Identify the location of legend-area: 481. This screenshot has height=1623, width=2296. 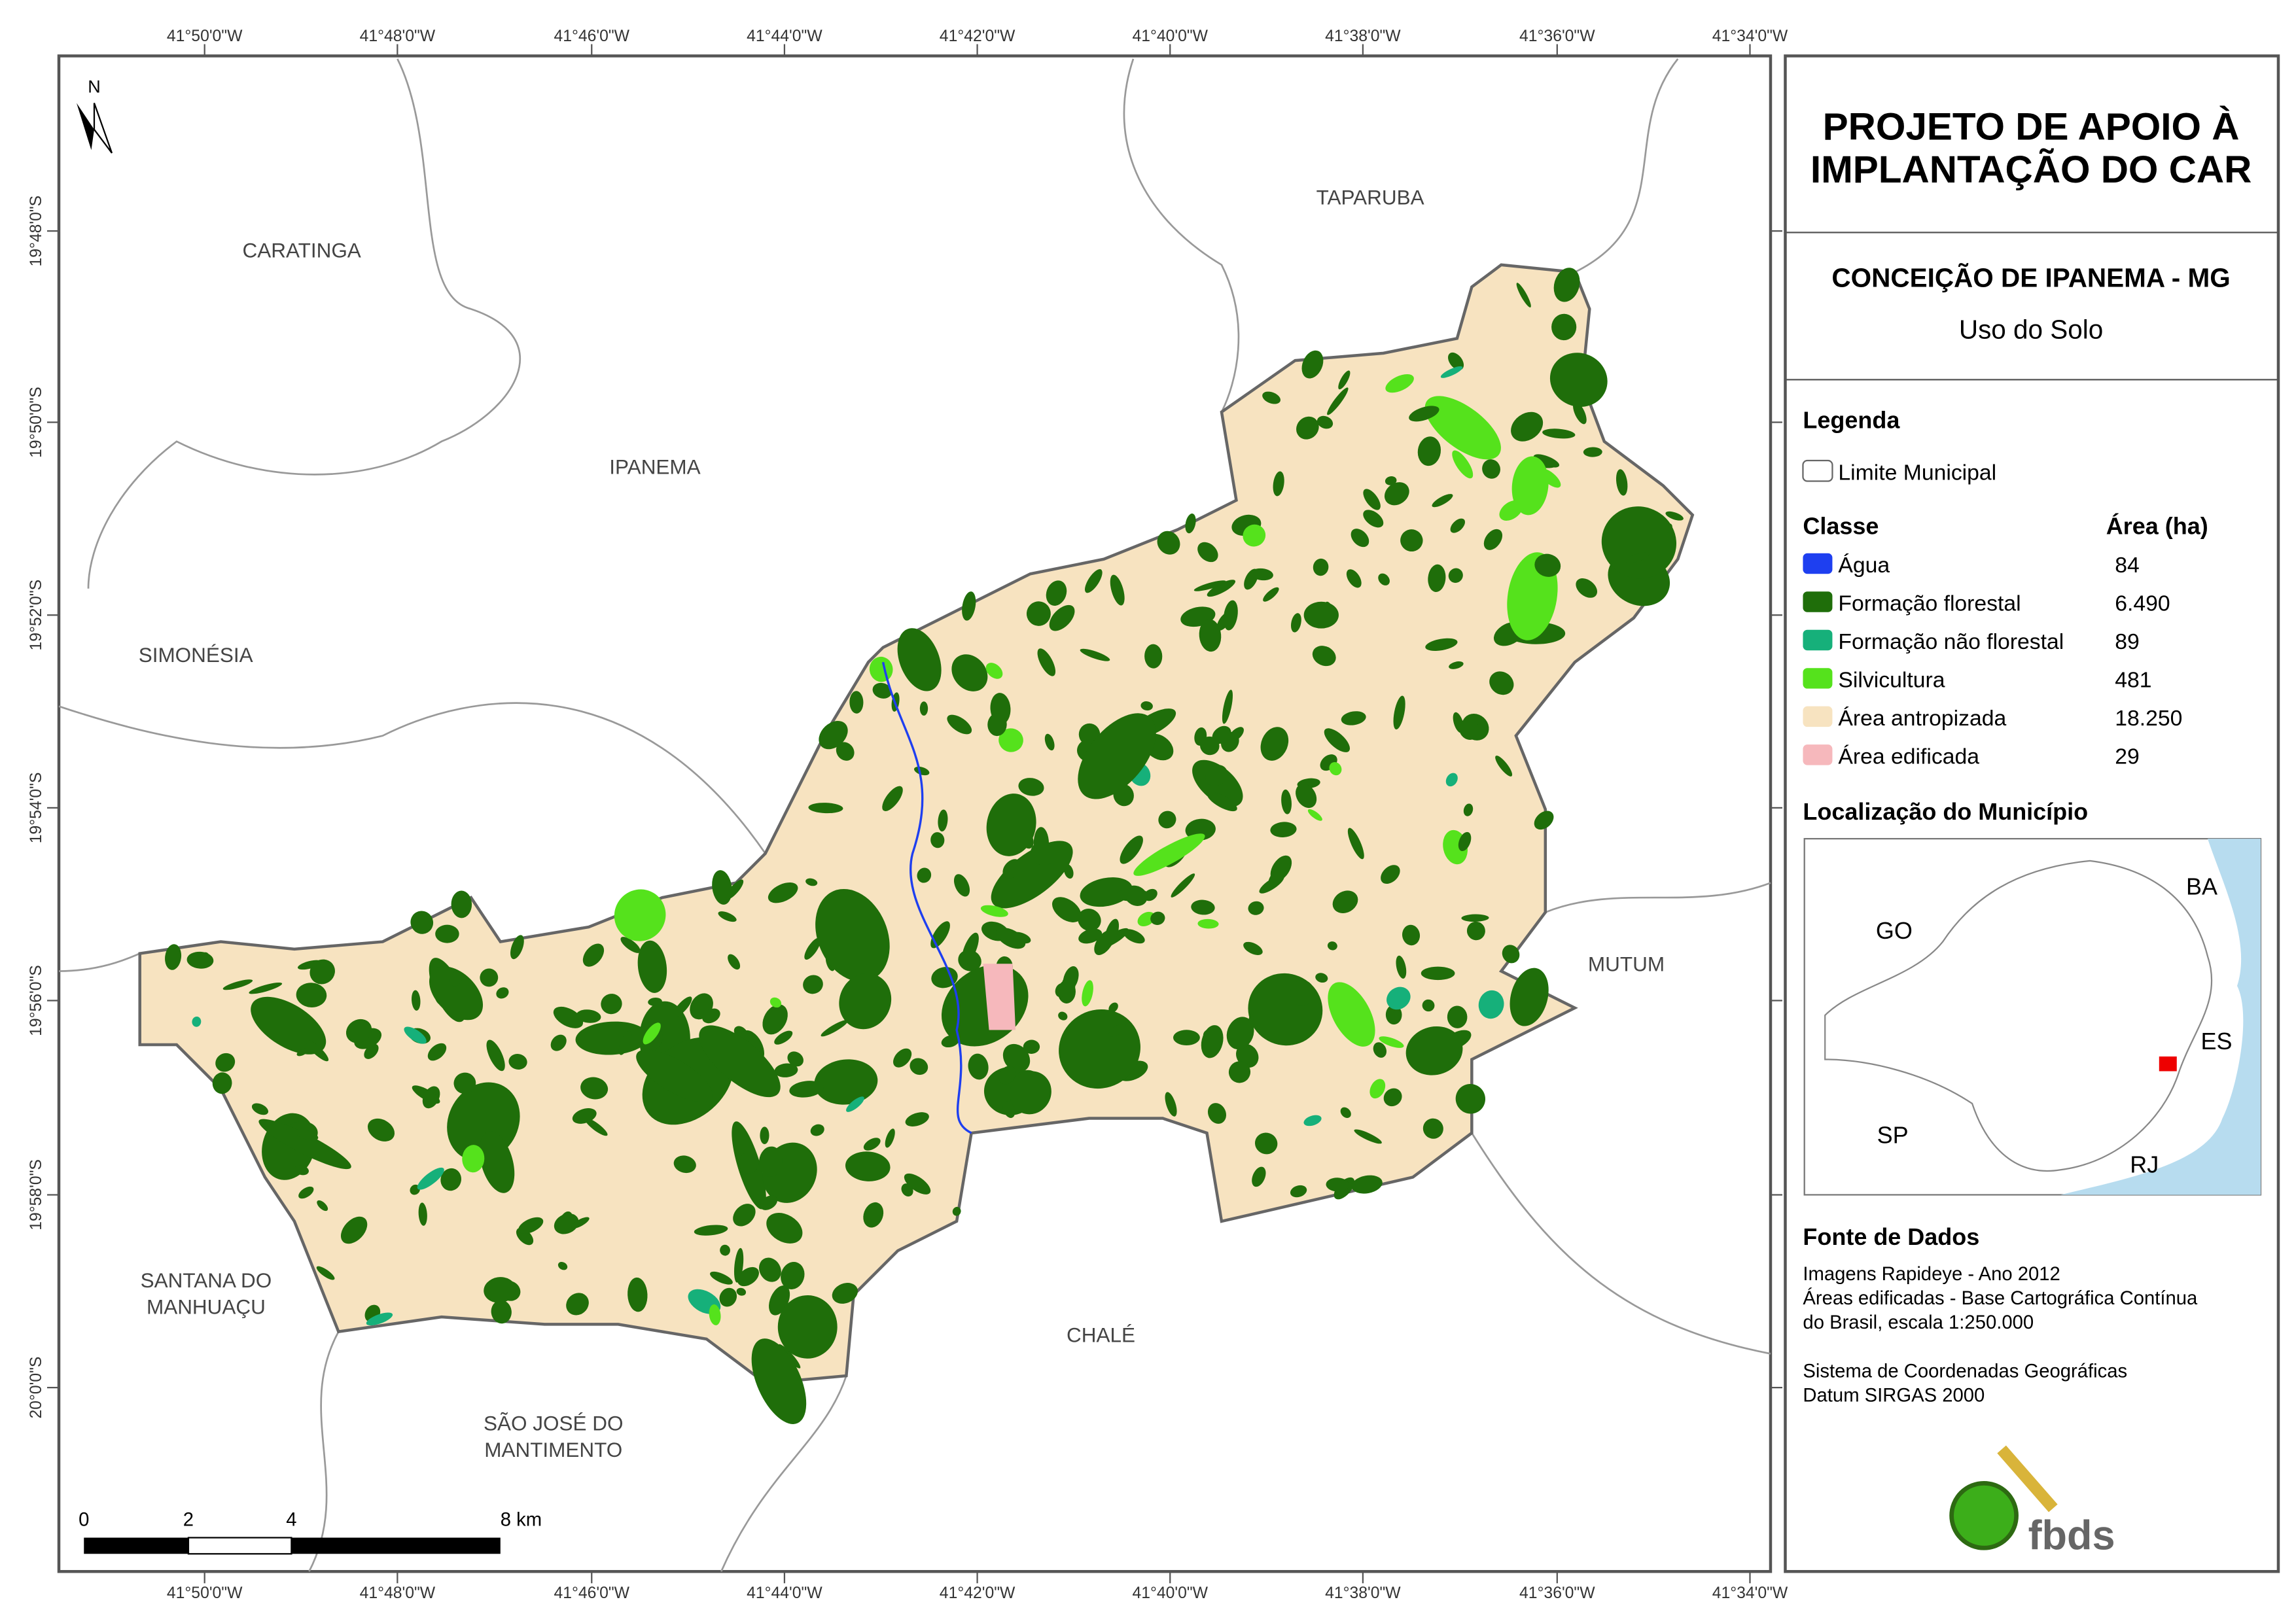
(2133, 679).